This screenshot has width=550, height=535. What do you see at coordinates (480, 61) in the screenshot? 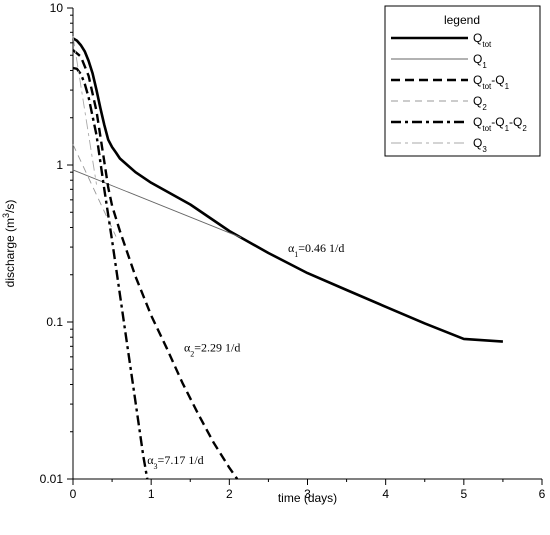
I see `legend-label: Q1` at bounding box center [480, 61].